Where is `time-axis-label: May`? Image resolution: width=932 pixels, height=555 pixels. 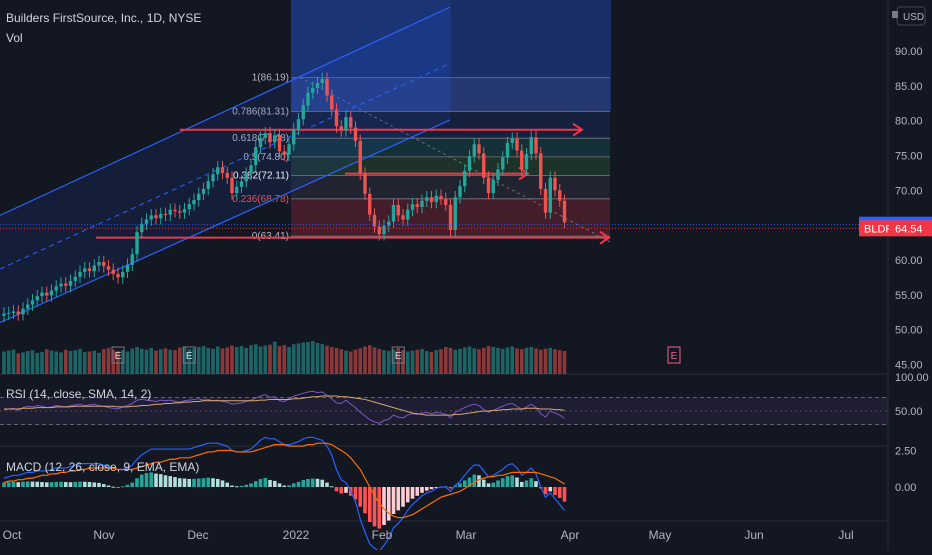
time-axis-label: May is located at coordinates (660, 535).